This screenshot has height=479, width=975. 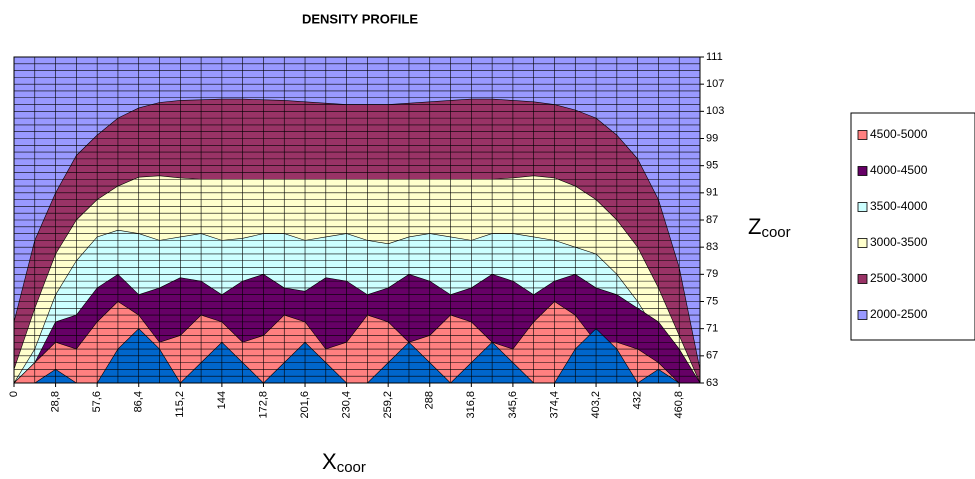 What do you see at coordinates (712, 383) in the screenshot?
I see `y-tick-label: 63` at bounding box center [712, 383].